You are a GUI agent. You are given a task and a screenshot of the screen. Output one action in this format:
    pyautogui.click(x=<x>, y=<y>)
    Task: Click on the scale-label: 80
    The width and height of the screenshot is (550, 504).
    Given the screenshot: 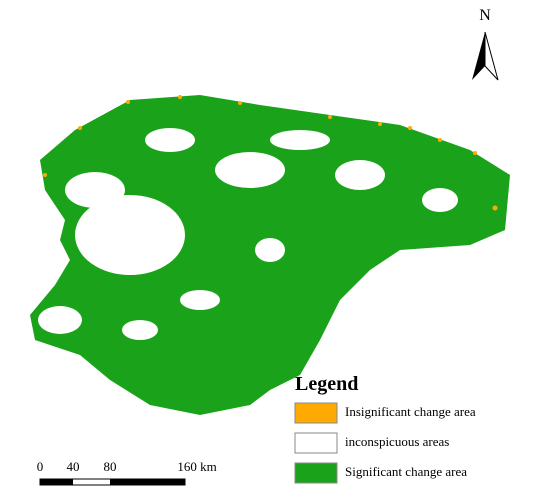 What is the action you would take?
    pyautogui.click(x=110, y=466)
    